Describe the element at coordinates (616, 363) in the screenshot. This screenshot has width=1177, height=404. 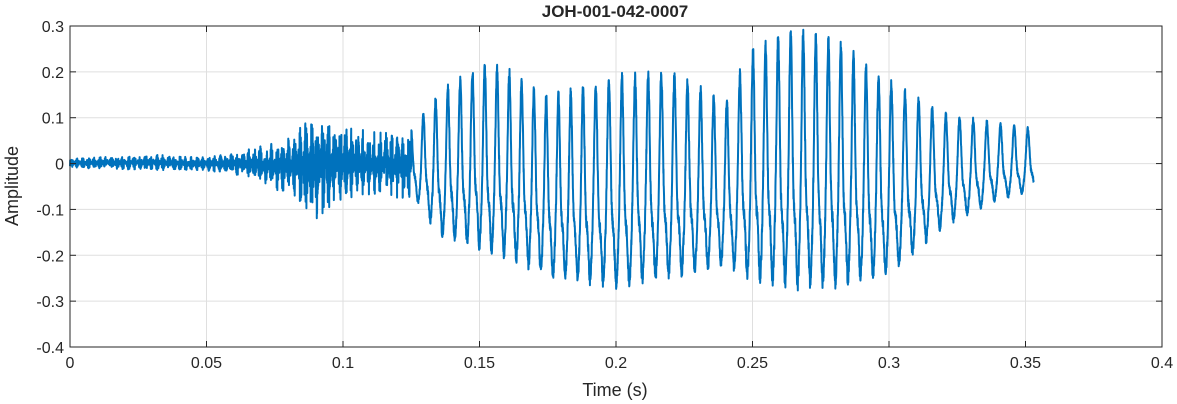
I see `x-tick-label: 0.2` at that location.